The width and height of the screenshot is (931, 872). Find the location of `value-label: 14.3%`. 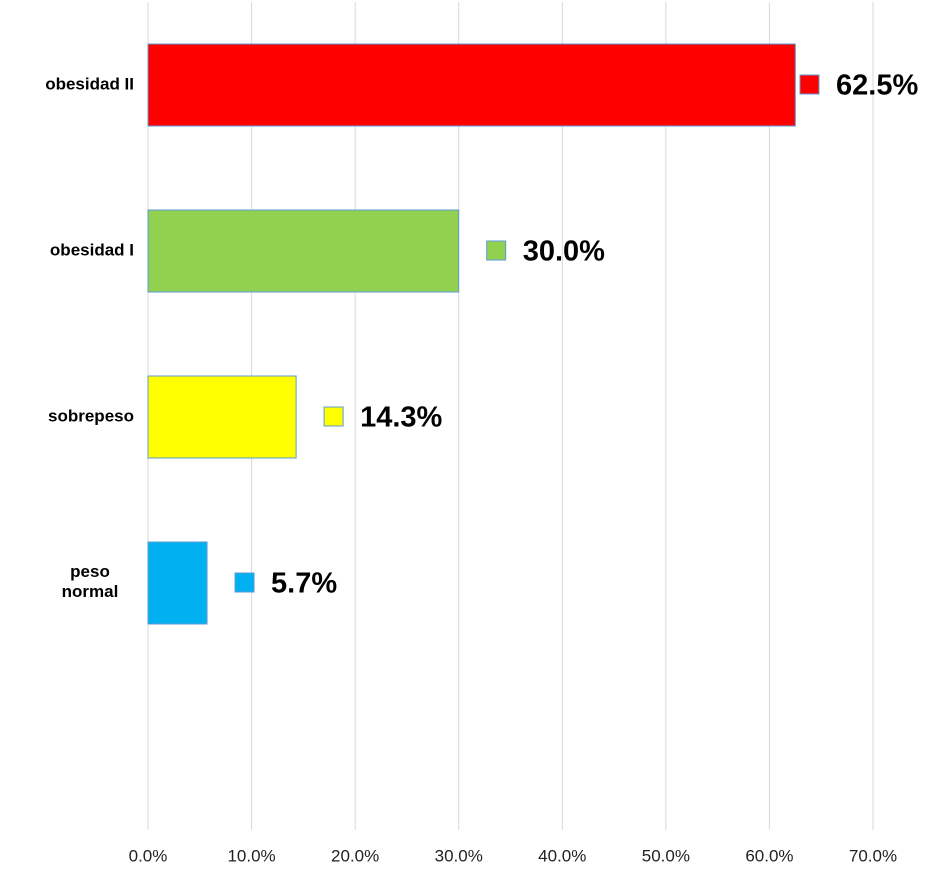

value-label: 14.3% is located at coordinates (401, 418).